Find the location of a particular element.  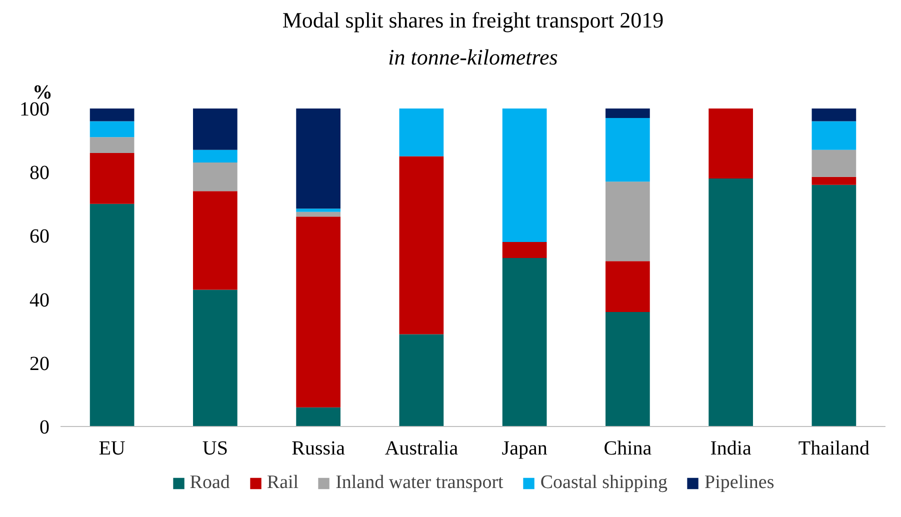

x-tick-label: Thailand is located at coordinates (834, 449).